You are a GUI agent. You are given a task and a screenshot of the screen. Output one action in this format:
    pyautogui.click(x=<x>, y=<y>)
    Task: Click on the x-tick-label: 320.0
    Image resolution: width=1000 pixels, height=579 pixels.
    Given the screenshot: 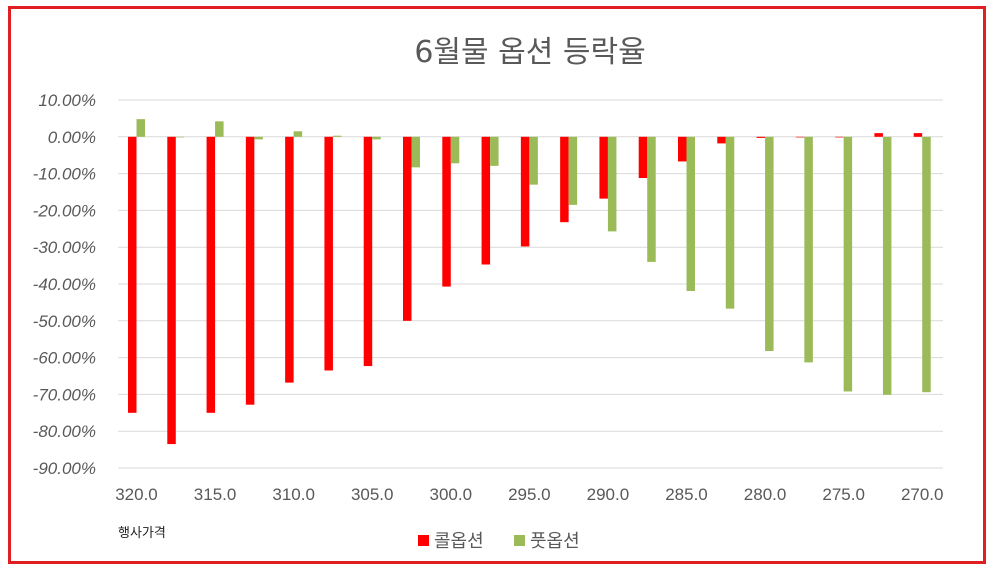 What is the action you would take?
    pyautogui.click(x=136, y=494)
    